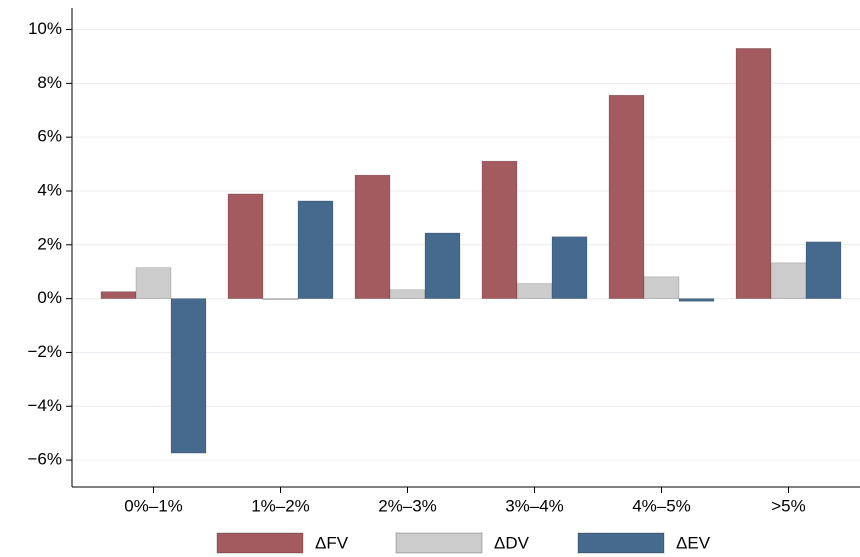 This screenshot has width=860, height=557. What do you see at coordinates (407, 505) in the screenshot?
I see `x-tick-label: 2%–3%` at bounding box center [407, 505].